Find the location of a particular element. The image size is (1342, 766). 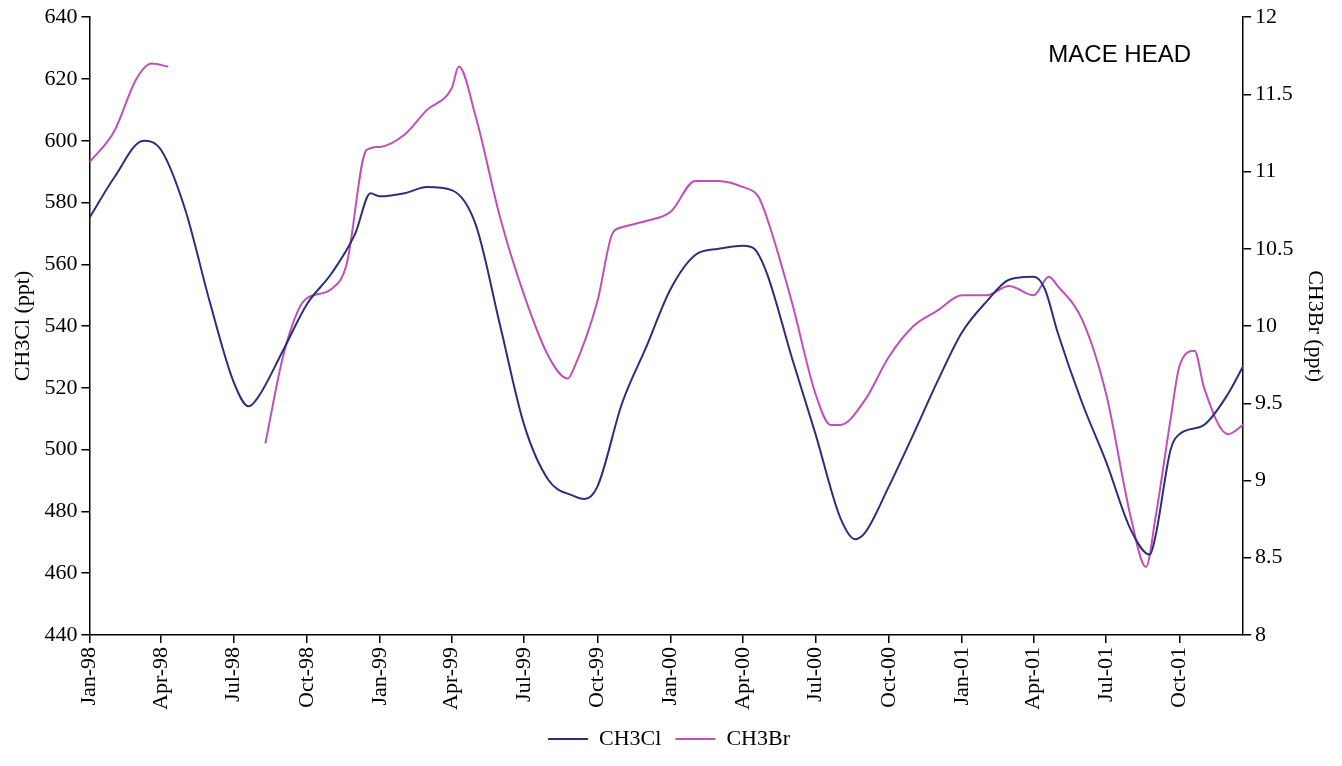

x-tick-label: Apr-01 is located at coordinates (1032, 678).